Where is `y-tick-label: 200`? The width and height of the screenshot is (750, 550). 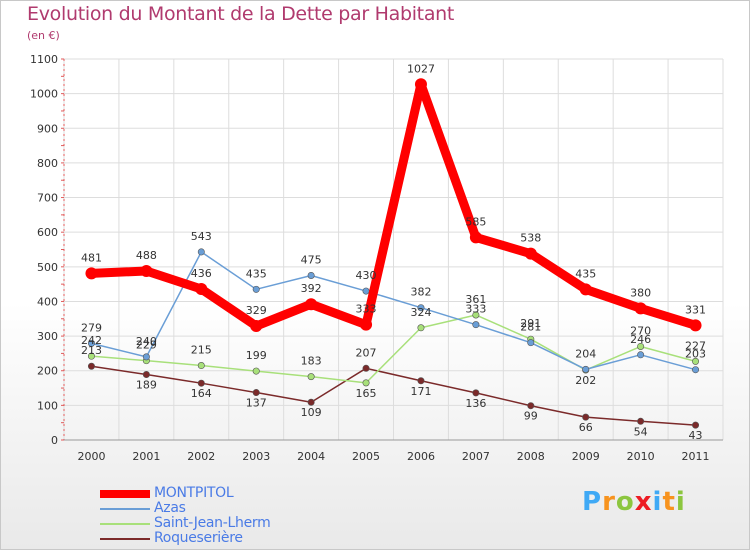 y-tick-label: 200 is located at coordinates (47, 371).